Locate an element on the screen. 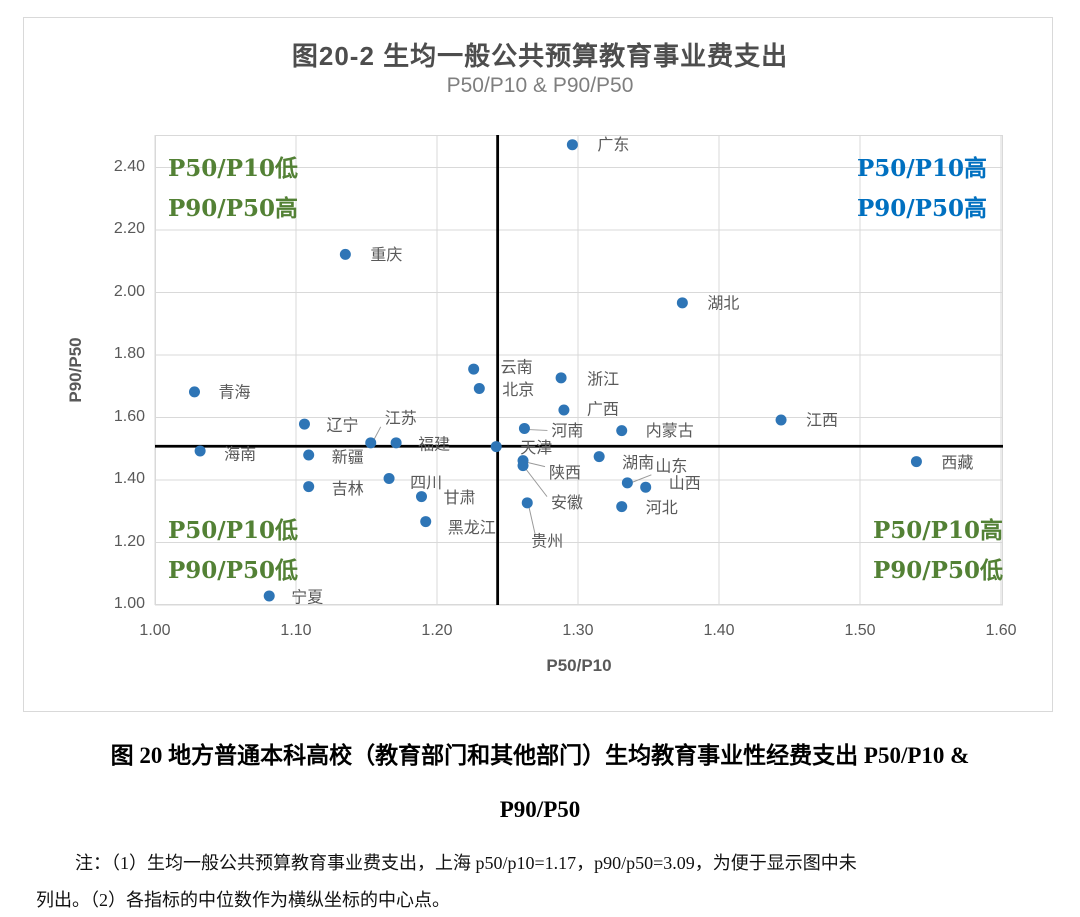  y-tick-label: 1.40 is located at coordinates (129, 478).